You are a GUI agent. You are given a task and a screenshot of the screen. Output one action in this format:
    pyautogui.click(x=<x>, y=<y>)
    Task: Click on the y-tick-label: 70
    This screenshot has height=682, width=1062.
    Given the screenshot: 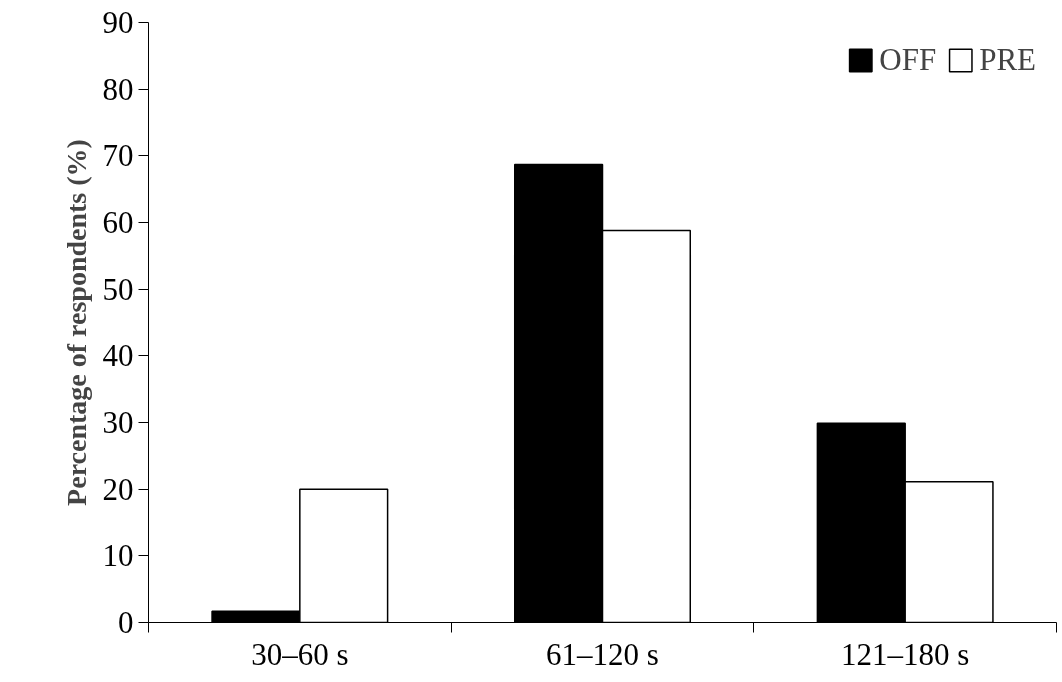 What is the action you would take?
    pyautogui.click(x=118, y=156)
    